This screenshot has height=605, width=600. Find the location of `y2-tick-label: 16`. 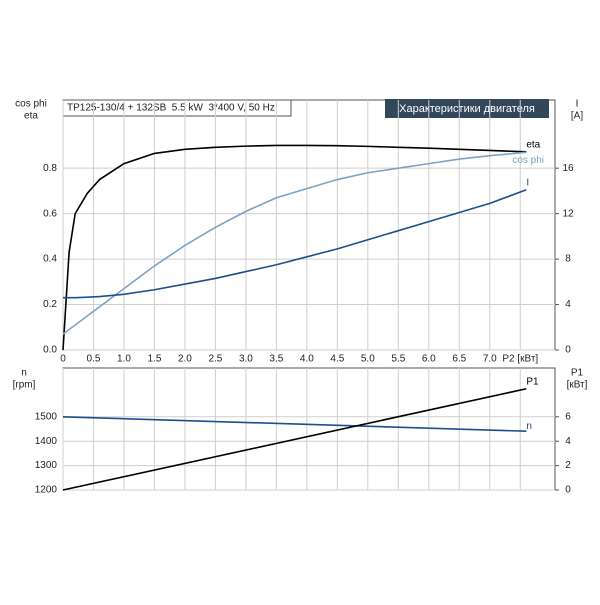

y2-tick-label: 16 is located at coordinates (568, 168).